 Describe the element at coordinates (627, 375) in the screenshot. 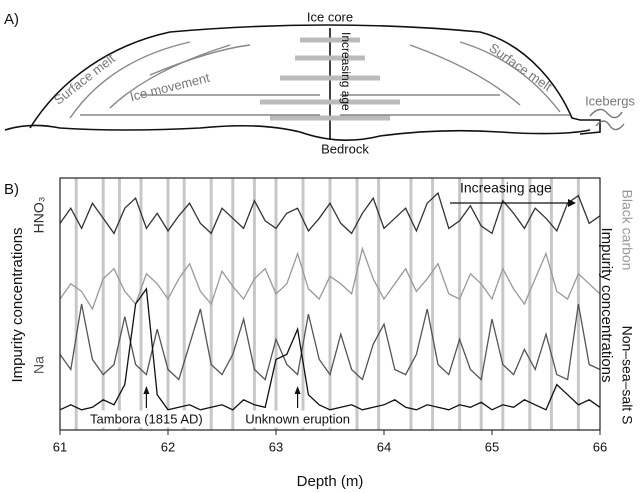

I see `series-label: Non–sea–salt S` at that location.